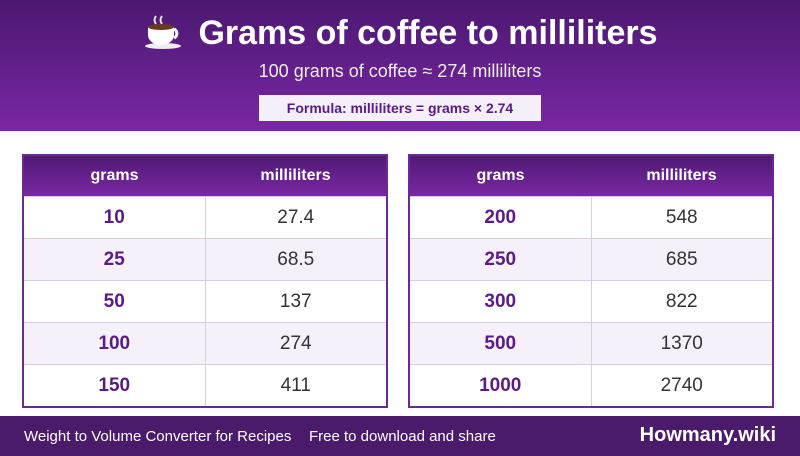  Describe the element at coordinates (114, 343) in the screenshot. I see `grams-cell: 100` at that location.